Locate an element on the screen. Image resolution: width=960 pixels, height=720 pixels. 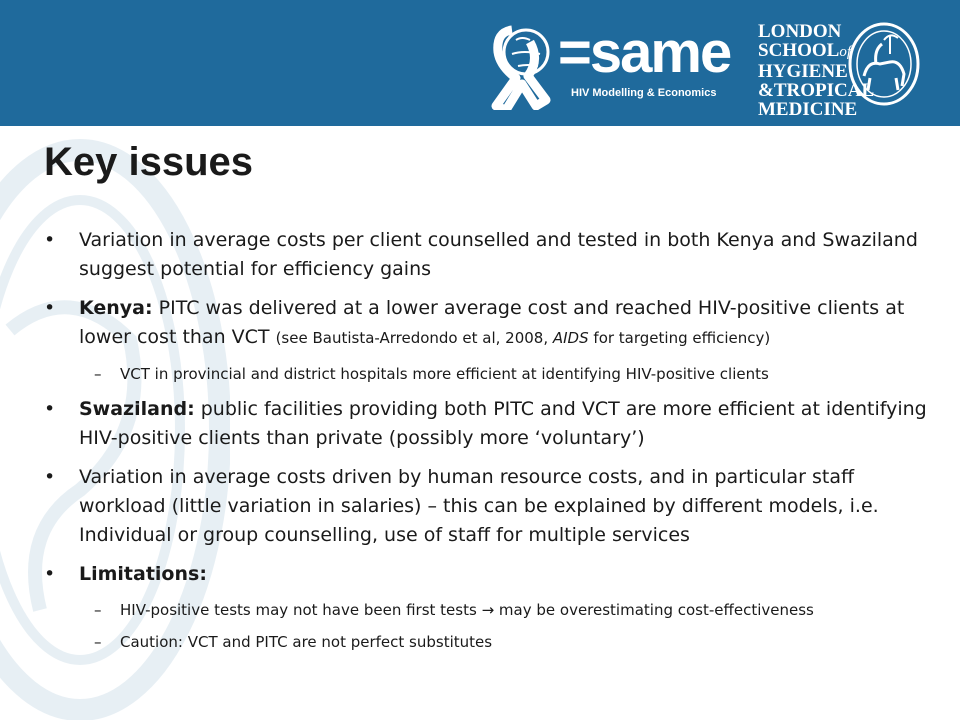
slide-title: Key issues is located at coordinates (149, 162).